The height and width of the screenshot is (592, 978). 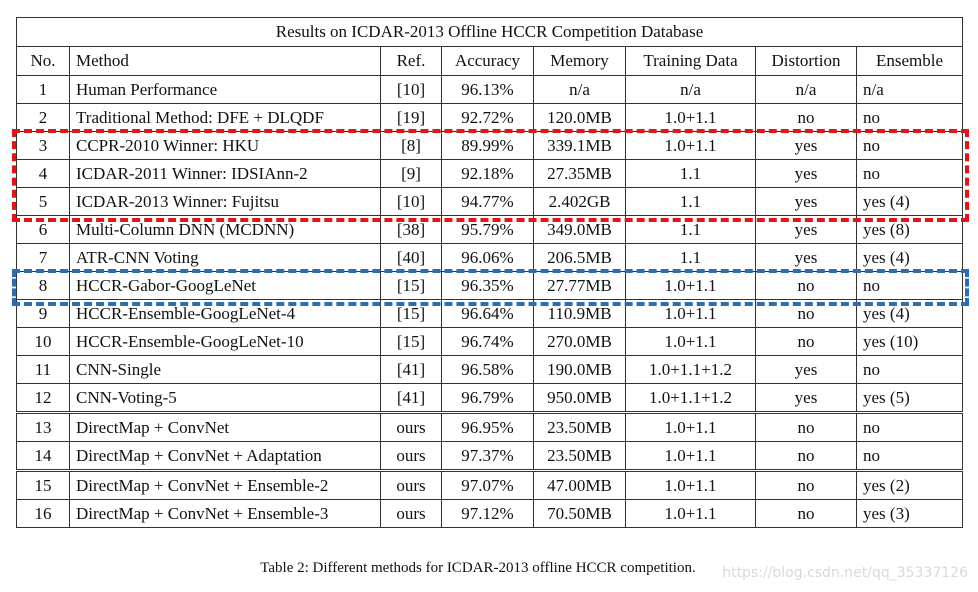 I want to click on cell-ensemble: yes (2), so click(x=909, y=484).